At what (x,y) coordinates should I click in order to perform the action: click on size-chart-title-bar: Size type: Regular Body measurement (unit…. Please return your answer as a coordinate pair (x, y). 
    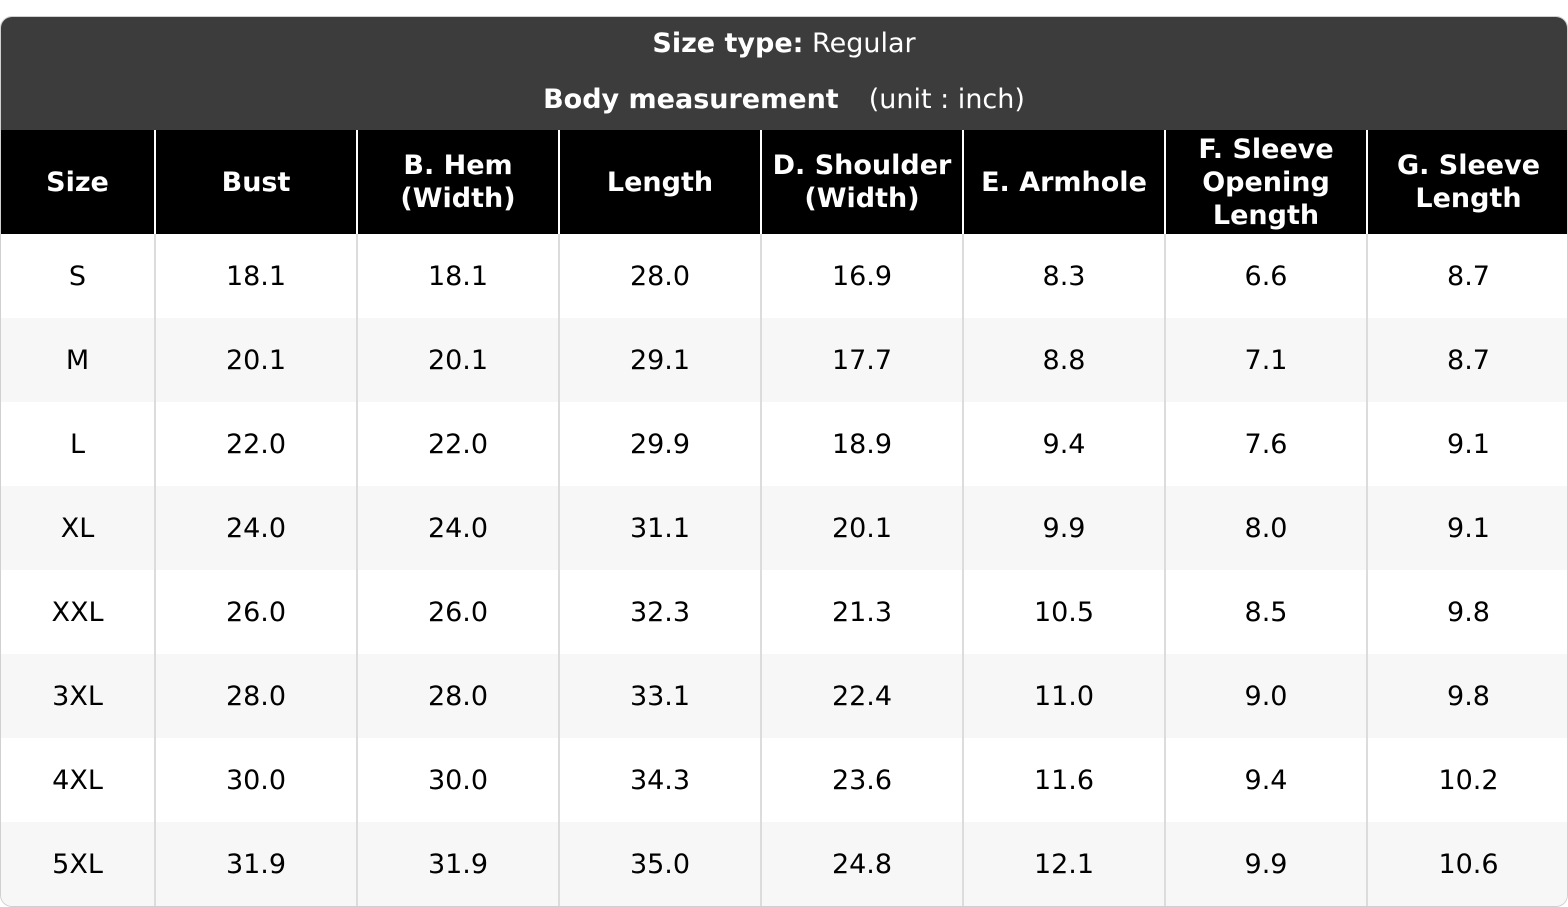
    Looking at the image, I should click on (784, 73).